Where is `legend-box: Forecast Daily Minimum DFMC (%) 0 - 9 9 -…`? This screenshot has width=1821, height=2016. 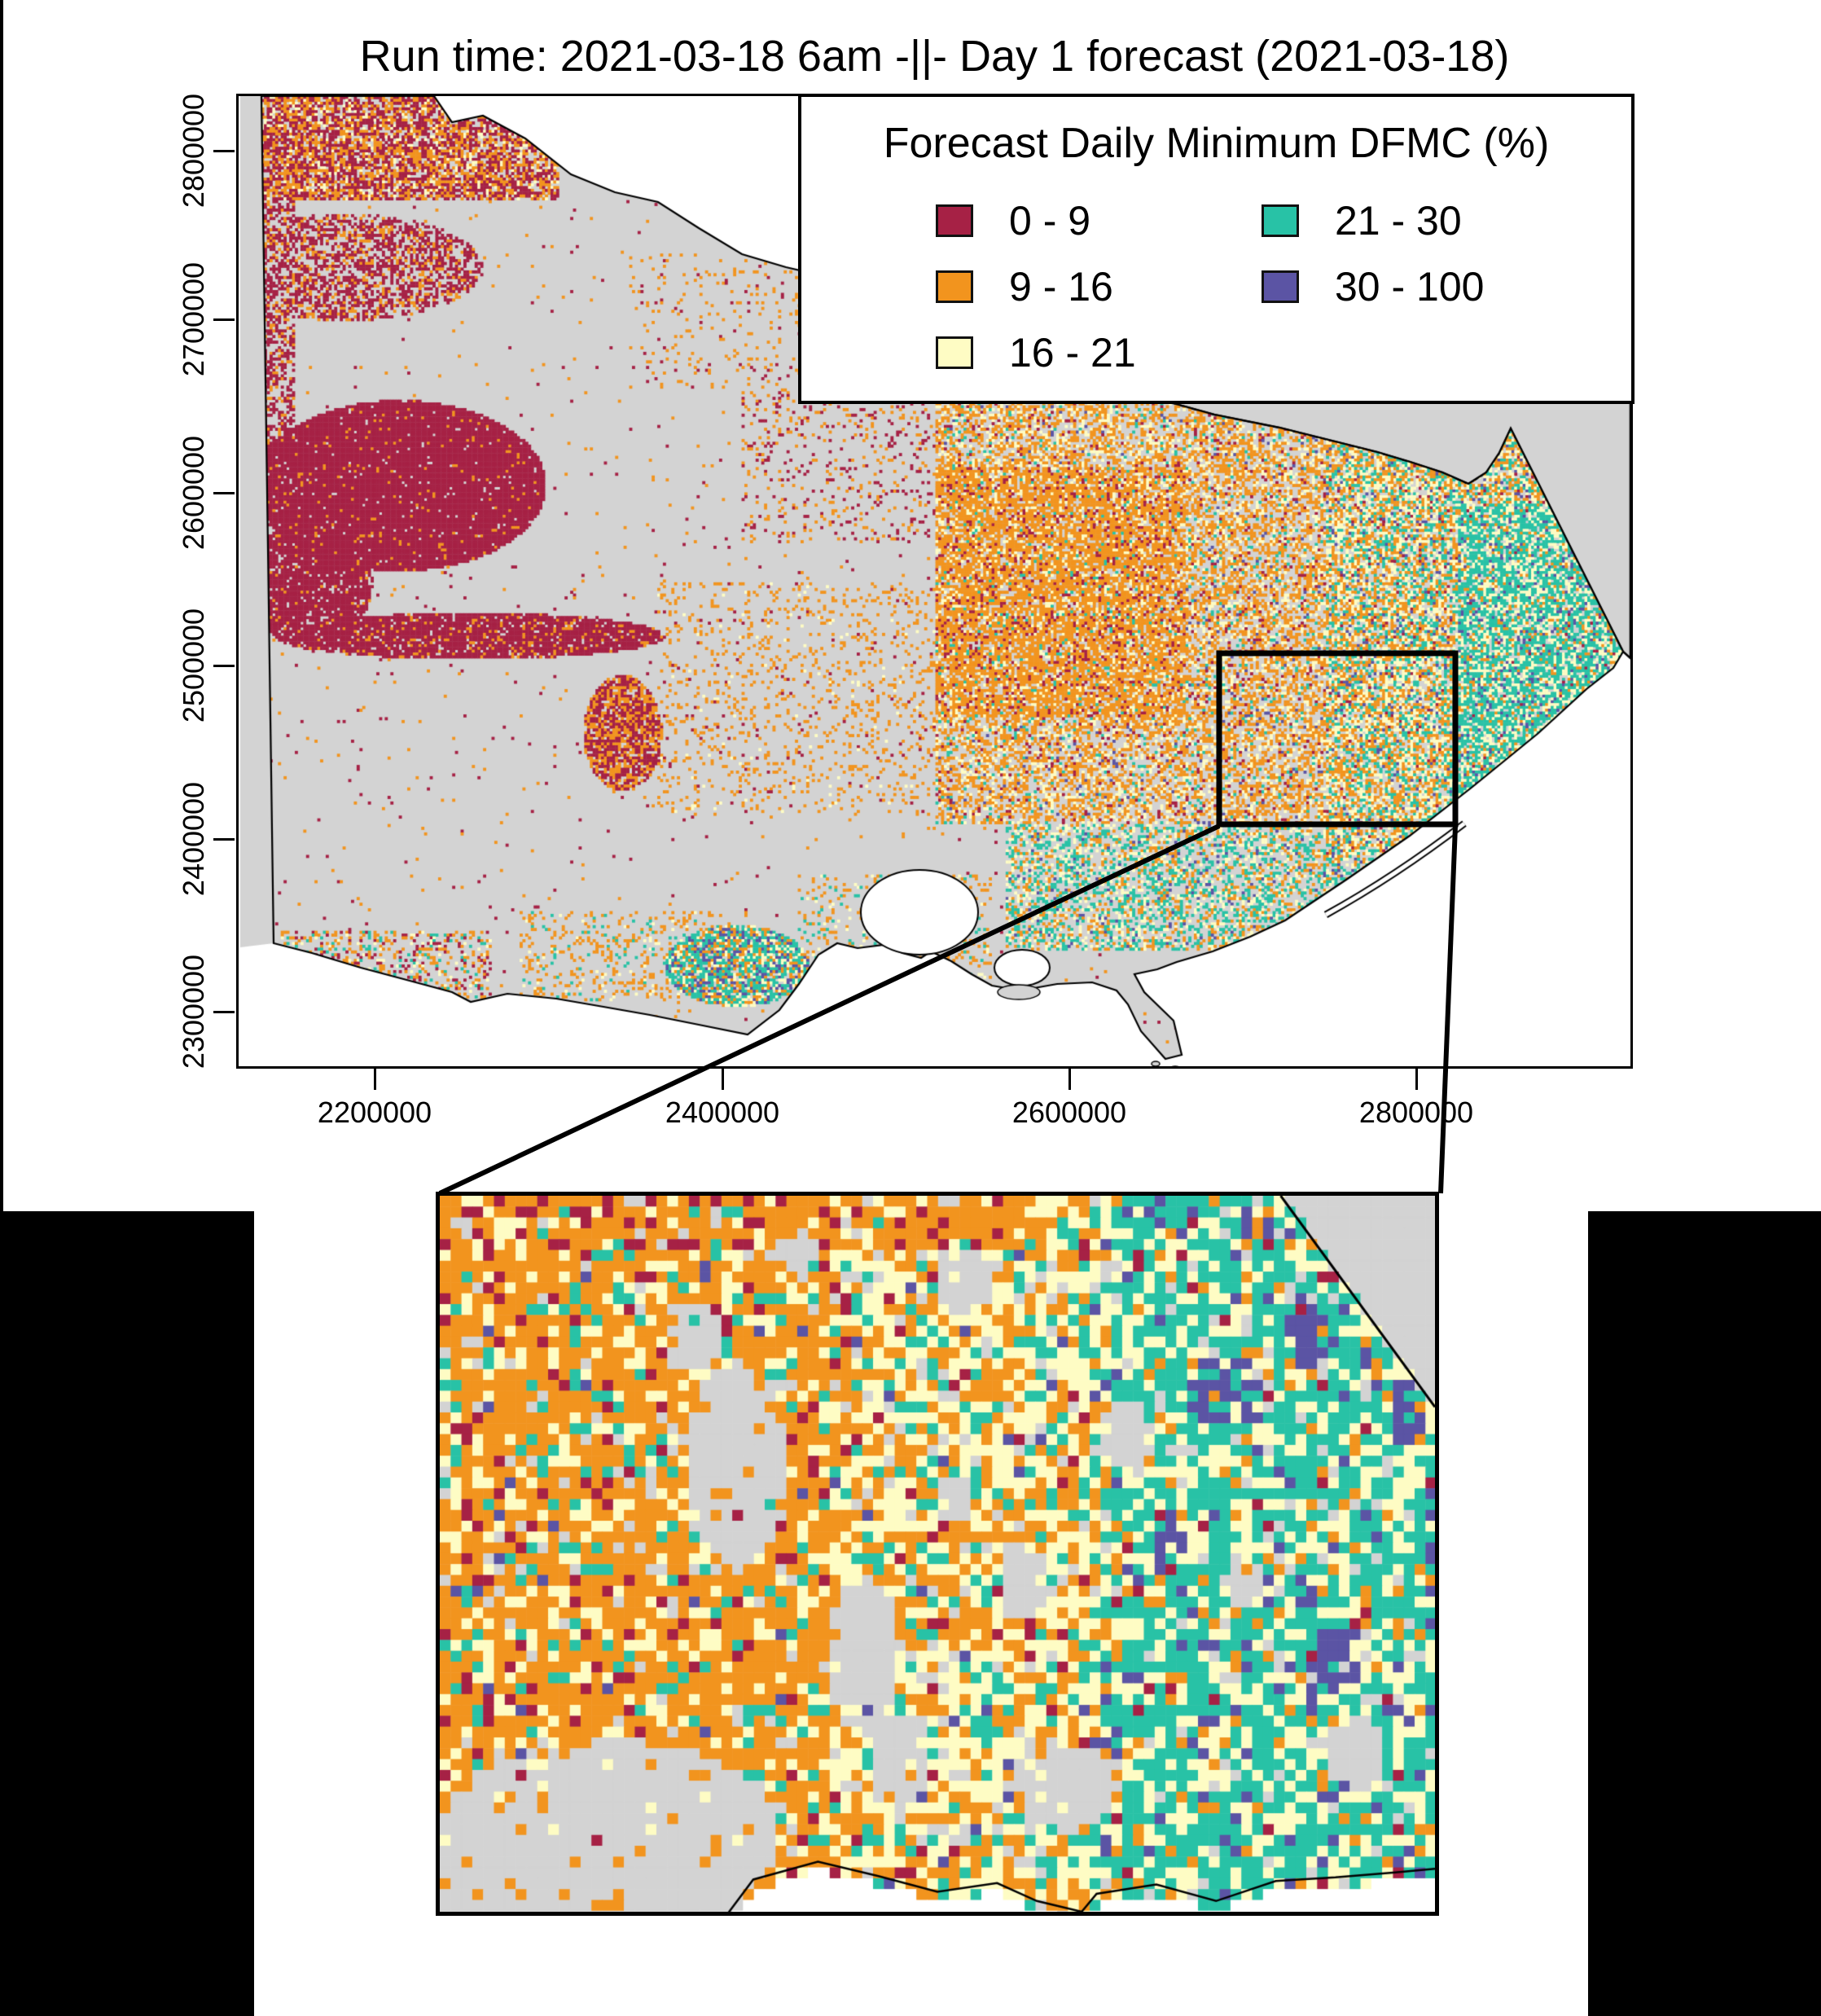 legend-box: Forecast Daily Minimum DFMC (%) 0 - 9 9 -… is located at coordinates (1216, 249).